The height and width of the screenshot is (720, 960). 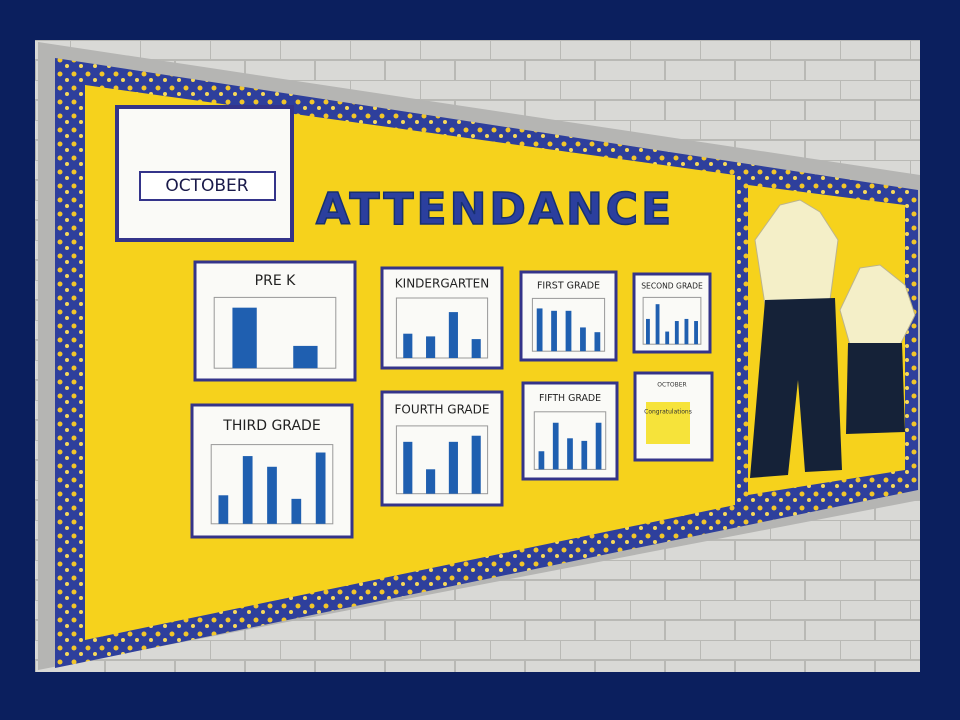 I want to click on month-label-box, so click(x=207, y=186).